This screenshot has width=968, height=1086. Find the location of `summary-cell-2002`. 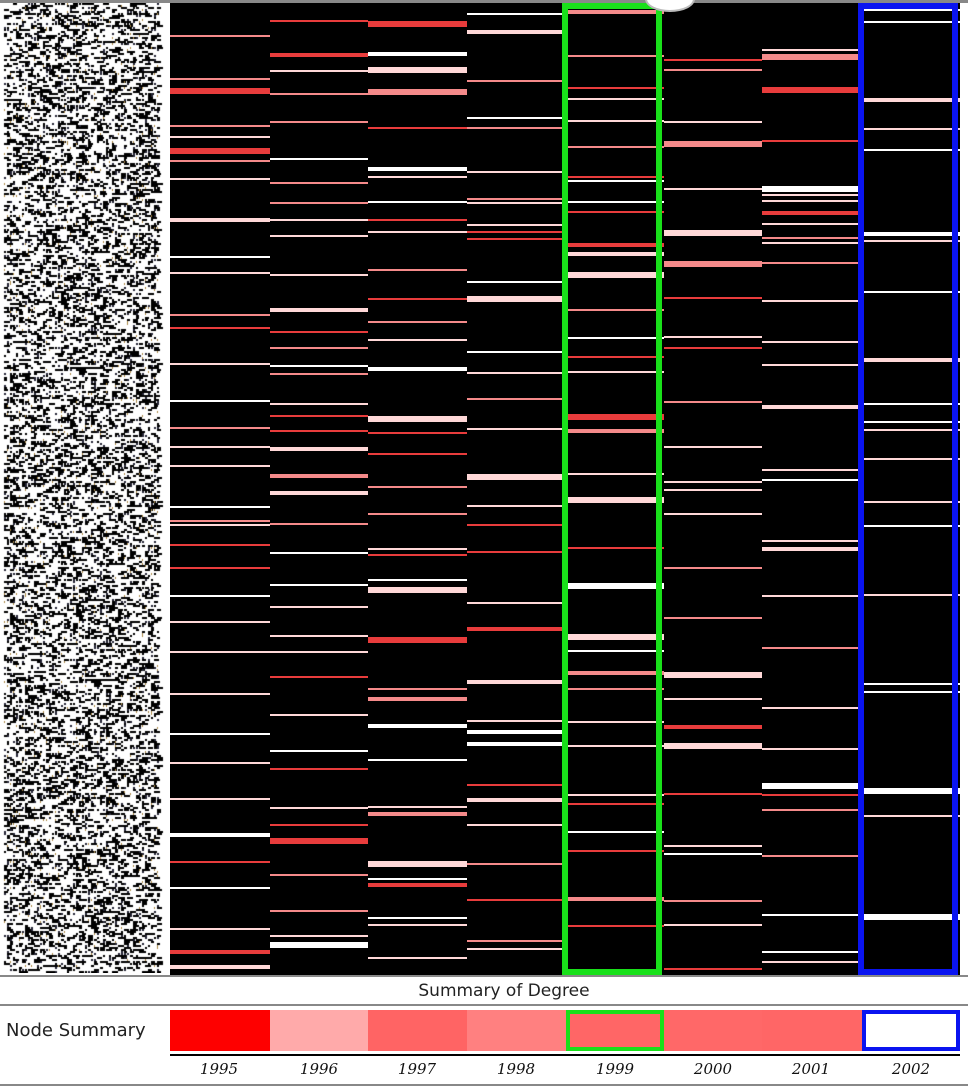

summary-cell-2002 is located at coordinates (911, 1030).